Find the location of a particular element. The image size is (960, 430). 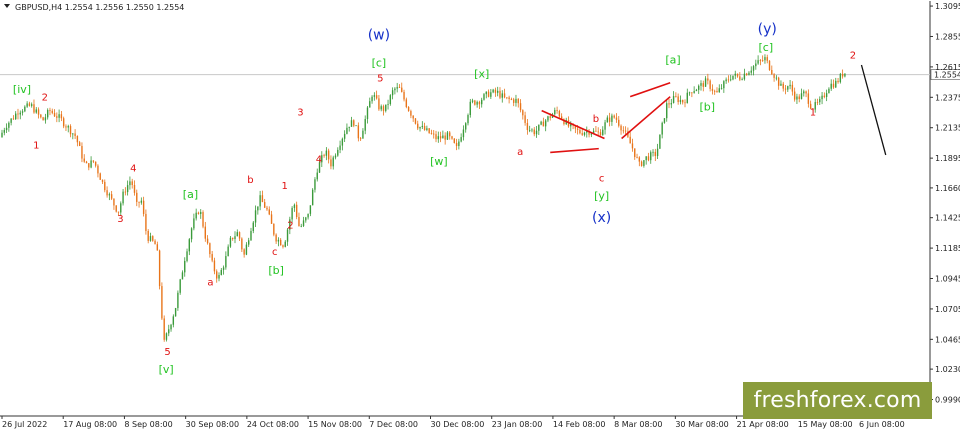

x-tick-label: 24 Oct 08:00 is located at coordinates (273, 424).